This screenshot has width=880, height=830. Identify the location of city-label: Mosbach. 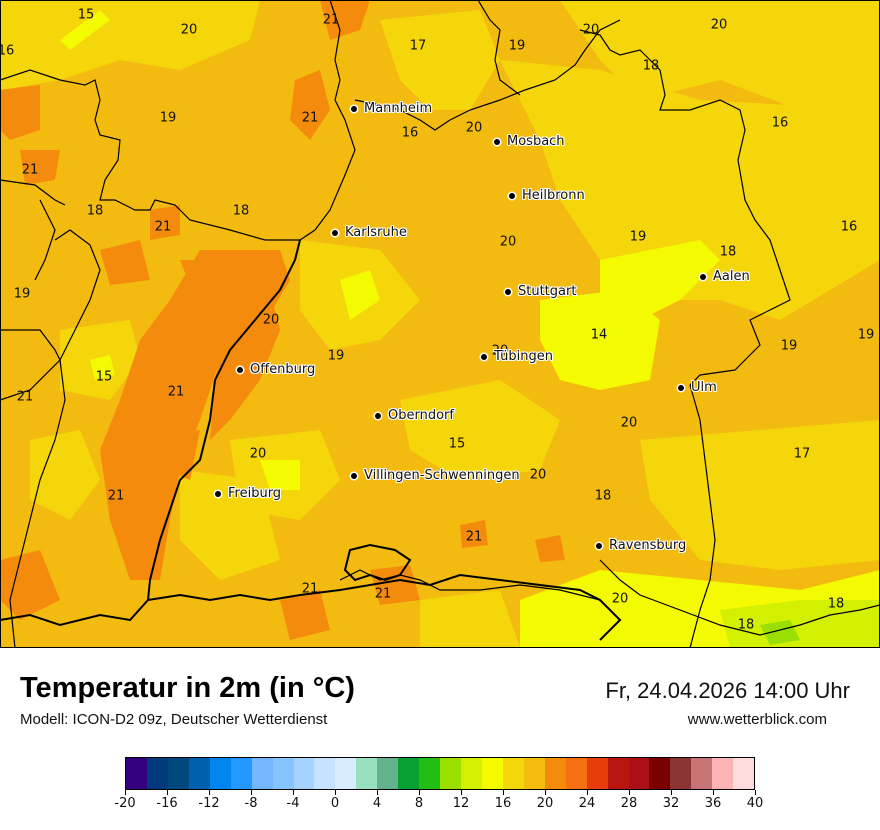
(536, 141).